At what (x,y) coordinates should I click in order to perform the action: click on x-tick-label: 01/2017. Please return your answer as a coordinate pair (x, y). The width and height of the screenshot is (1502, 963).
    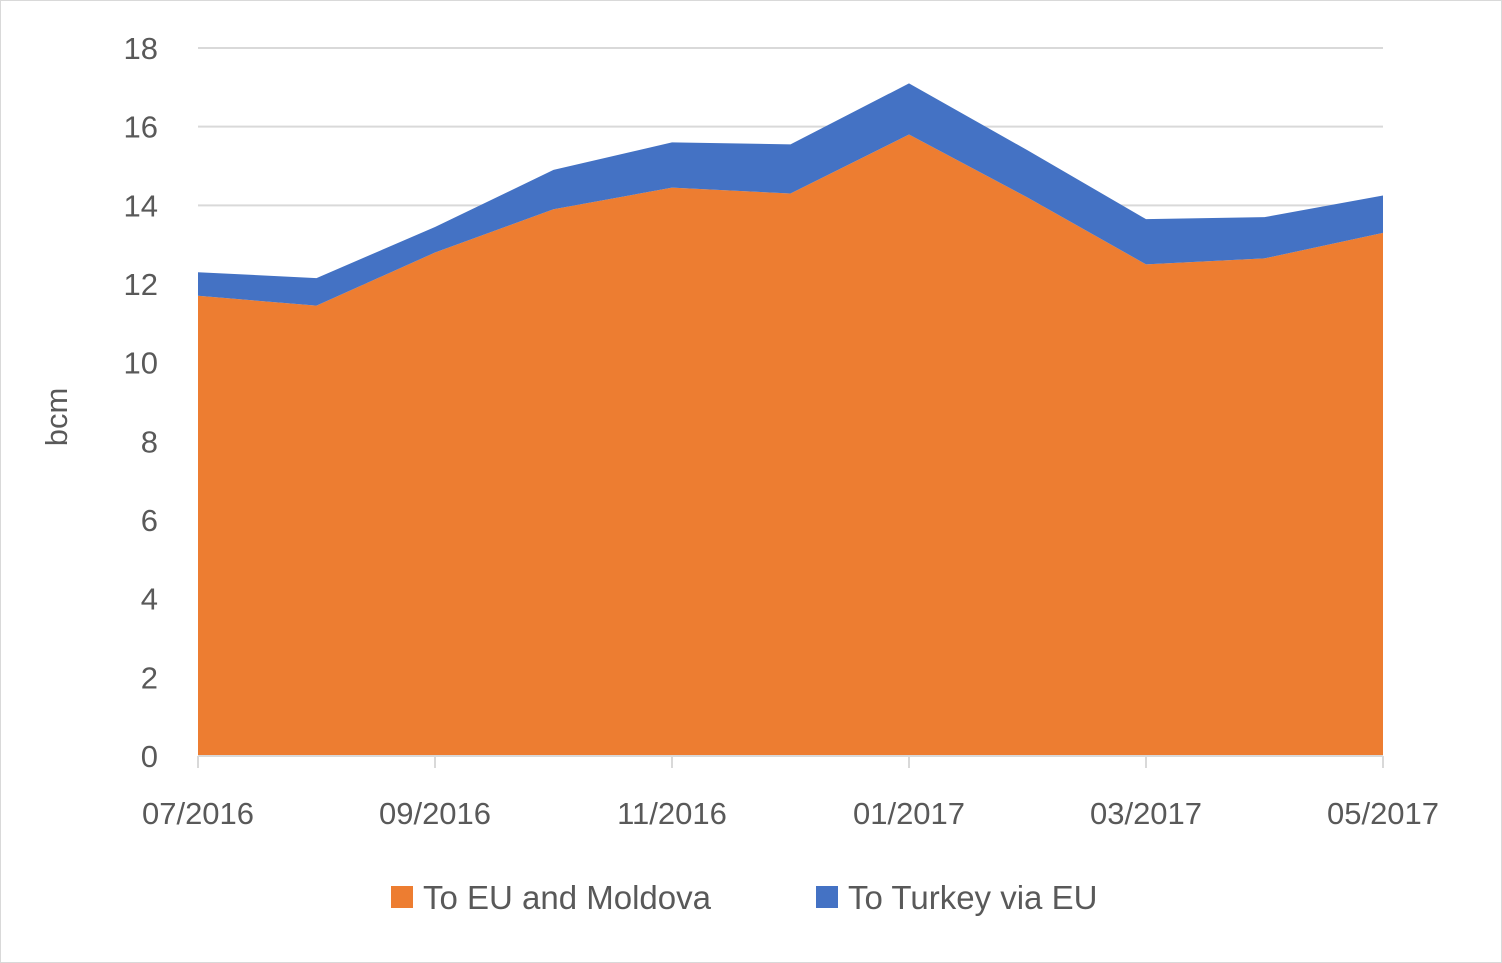
    Looking at the image, I should click on (909, 813).